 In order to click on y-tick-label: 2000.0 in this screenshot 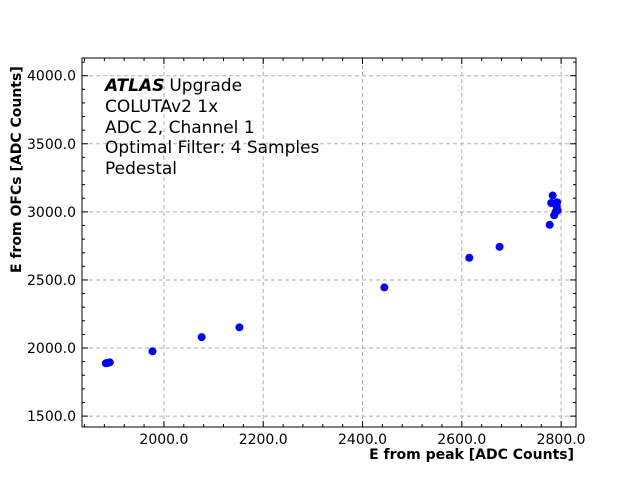, I will do `click(51, 349)`.